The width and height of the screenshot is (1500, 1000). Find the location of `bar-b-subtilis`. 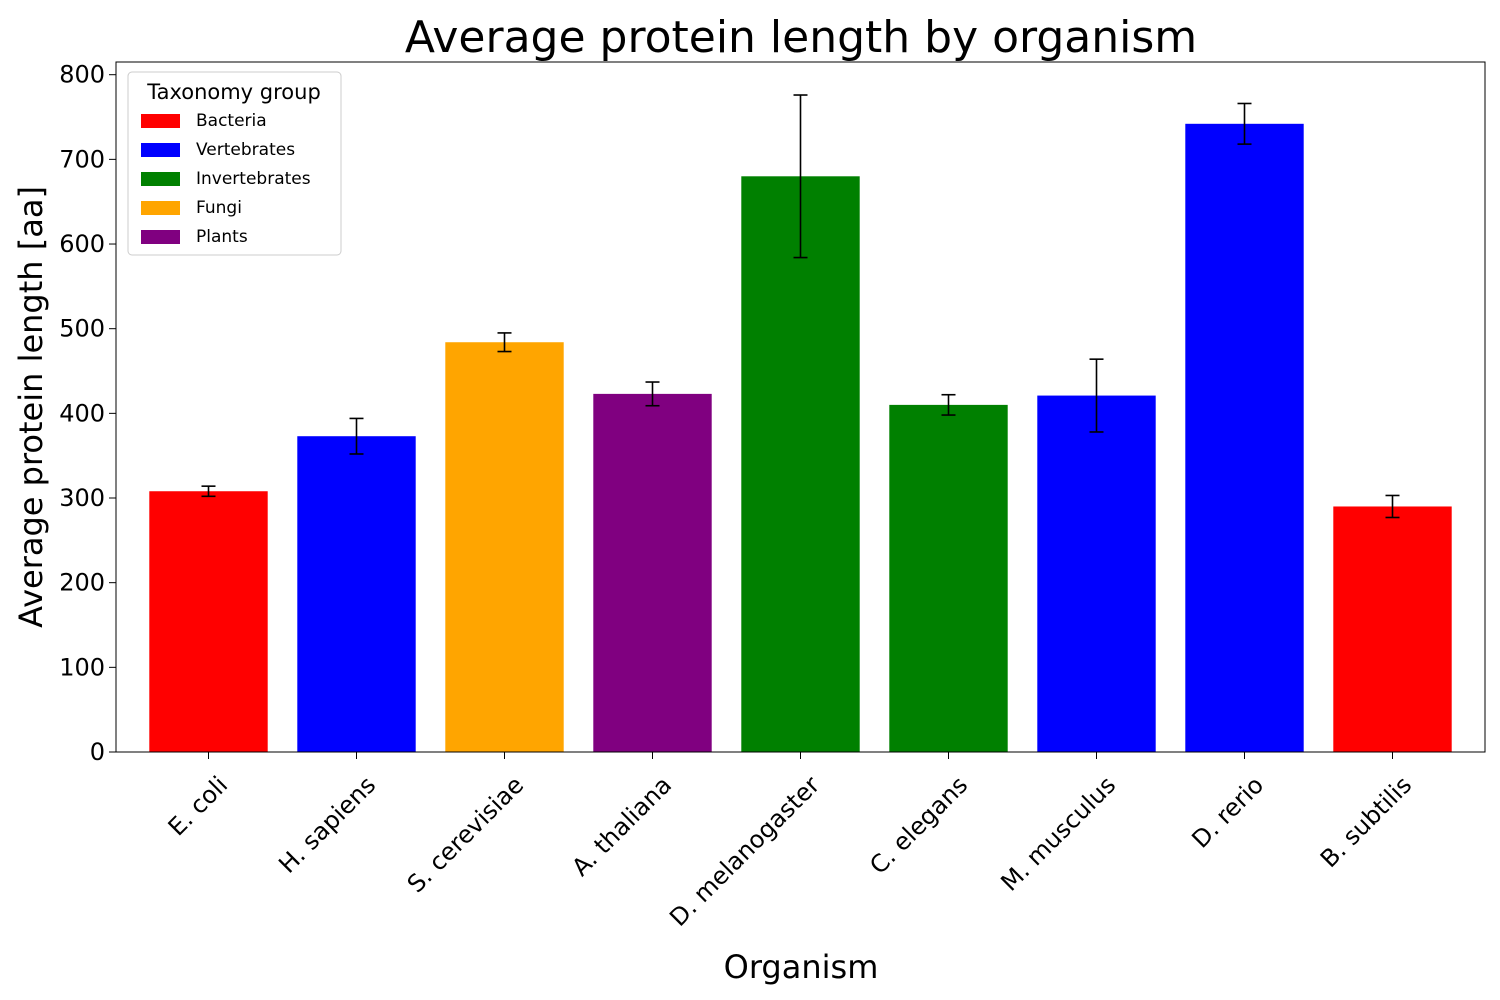

bar-b-subtilis is located at coordinates (1392, 629).